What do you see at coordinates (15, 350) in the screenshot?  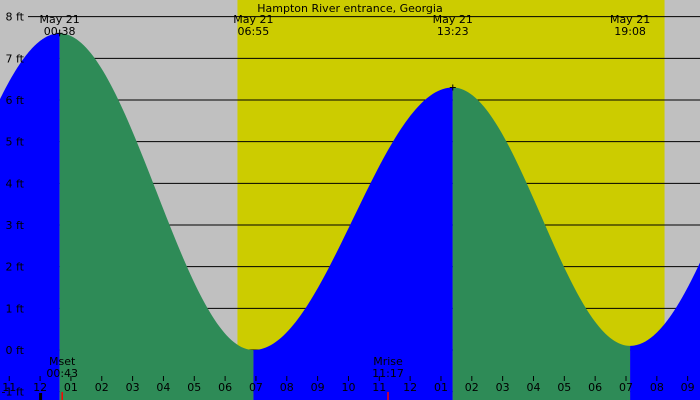 I see `y-tick-label: 0 ft` at bounding box center [15, 350].